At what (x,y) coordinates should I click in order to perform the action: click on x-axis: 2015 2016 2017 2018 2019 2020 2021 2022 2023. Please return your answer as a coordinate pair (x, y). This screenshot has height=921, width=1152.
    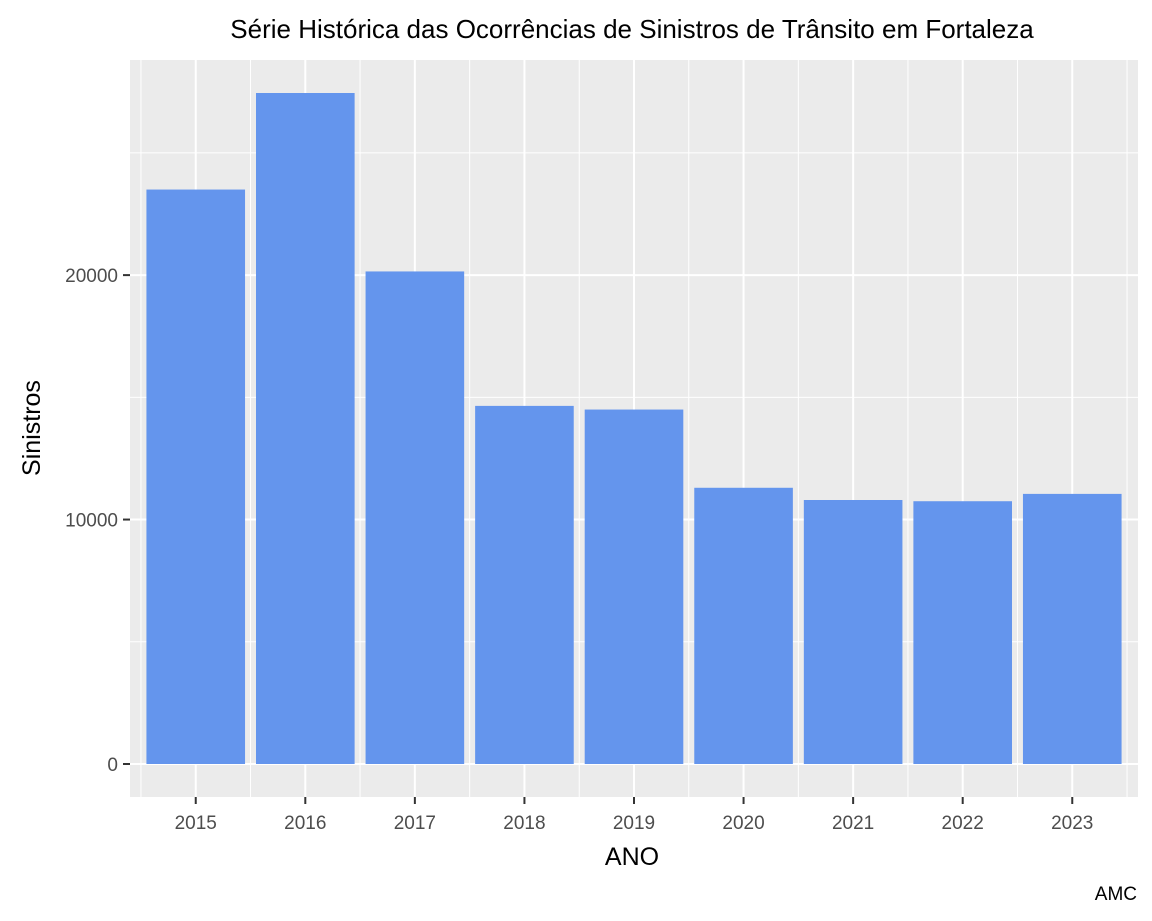
    Looking at the image, I should click on (634, 815).